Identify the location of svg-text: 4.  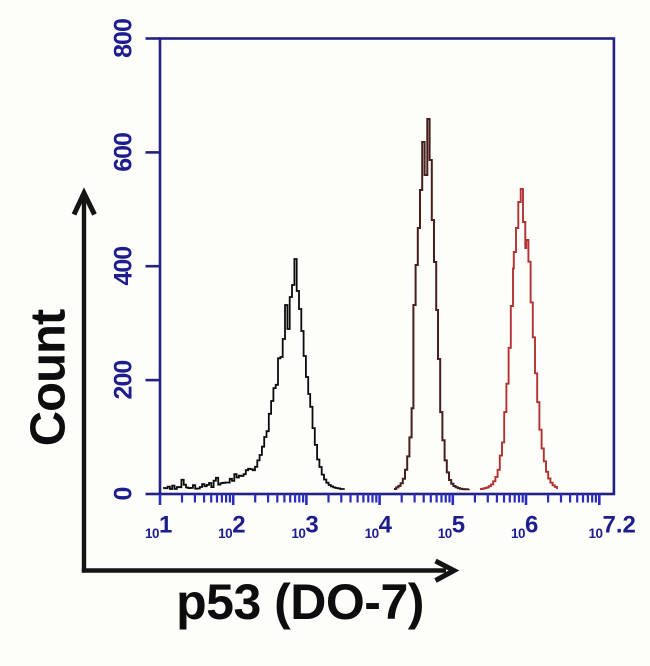
(386, 525).